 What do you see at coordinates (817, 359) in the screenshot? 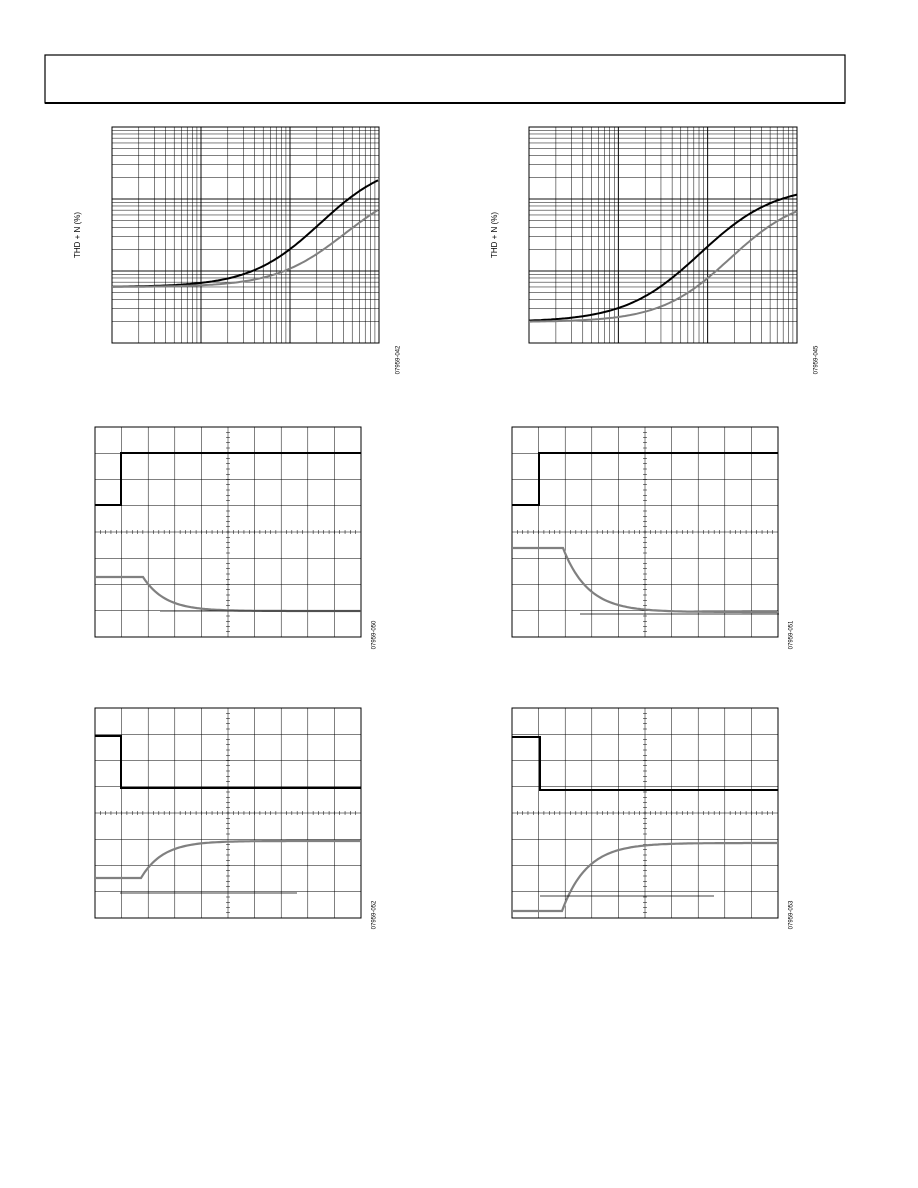
I see `figure-id: 07959-045` at bounding box center [817, 359].